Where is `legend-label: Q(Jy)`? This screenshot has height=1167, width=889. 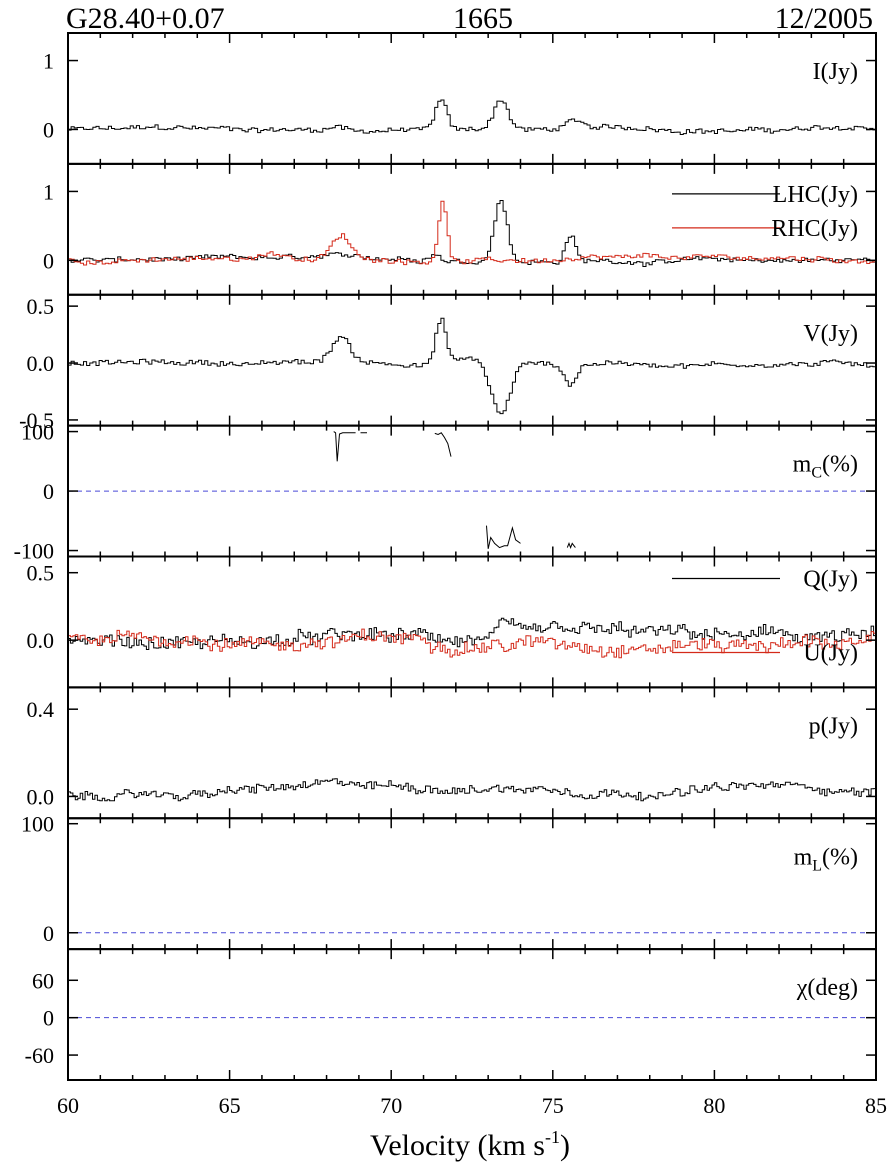 legend-label: Q(Jy) is located at coordinates (830, 580).